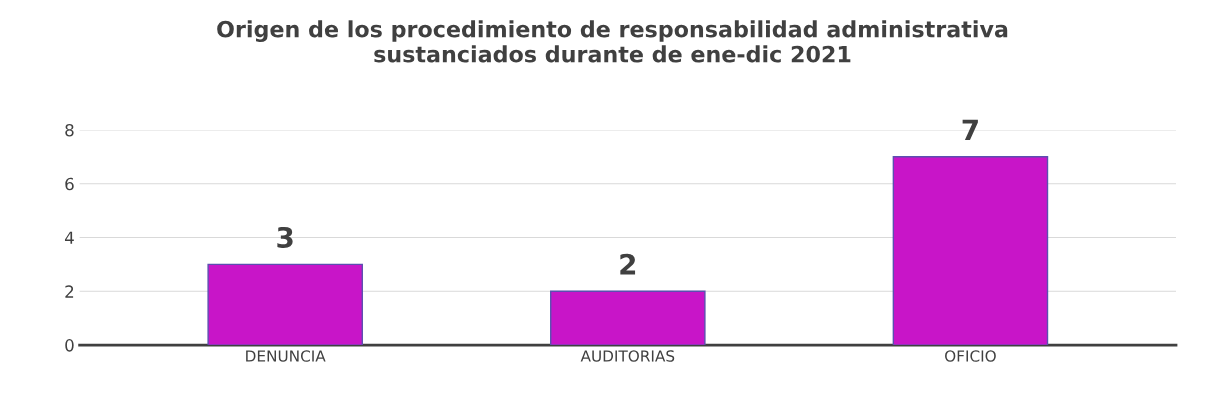  Describe the element at coordinates (285, 237) in the screenshot. I see `data-label: 3` at that location.